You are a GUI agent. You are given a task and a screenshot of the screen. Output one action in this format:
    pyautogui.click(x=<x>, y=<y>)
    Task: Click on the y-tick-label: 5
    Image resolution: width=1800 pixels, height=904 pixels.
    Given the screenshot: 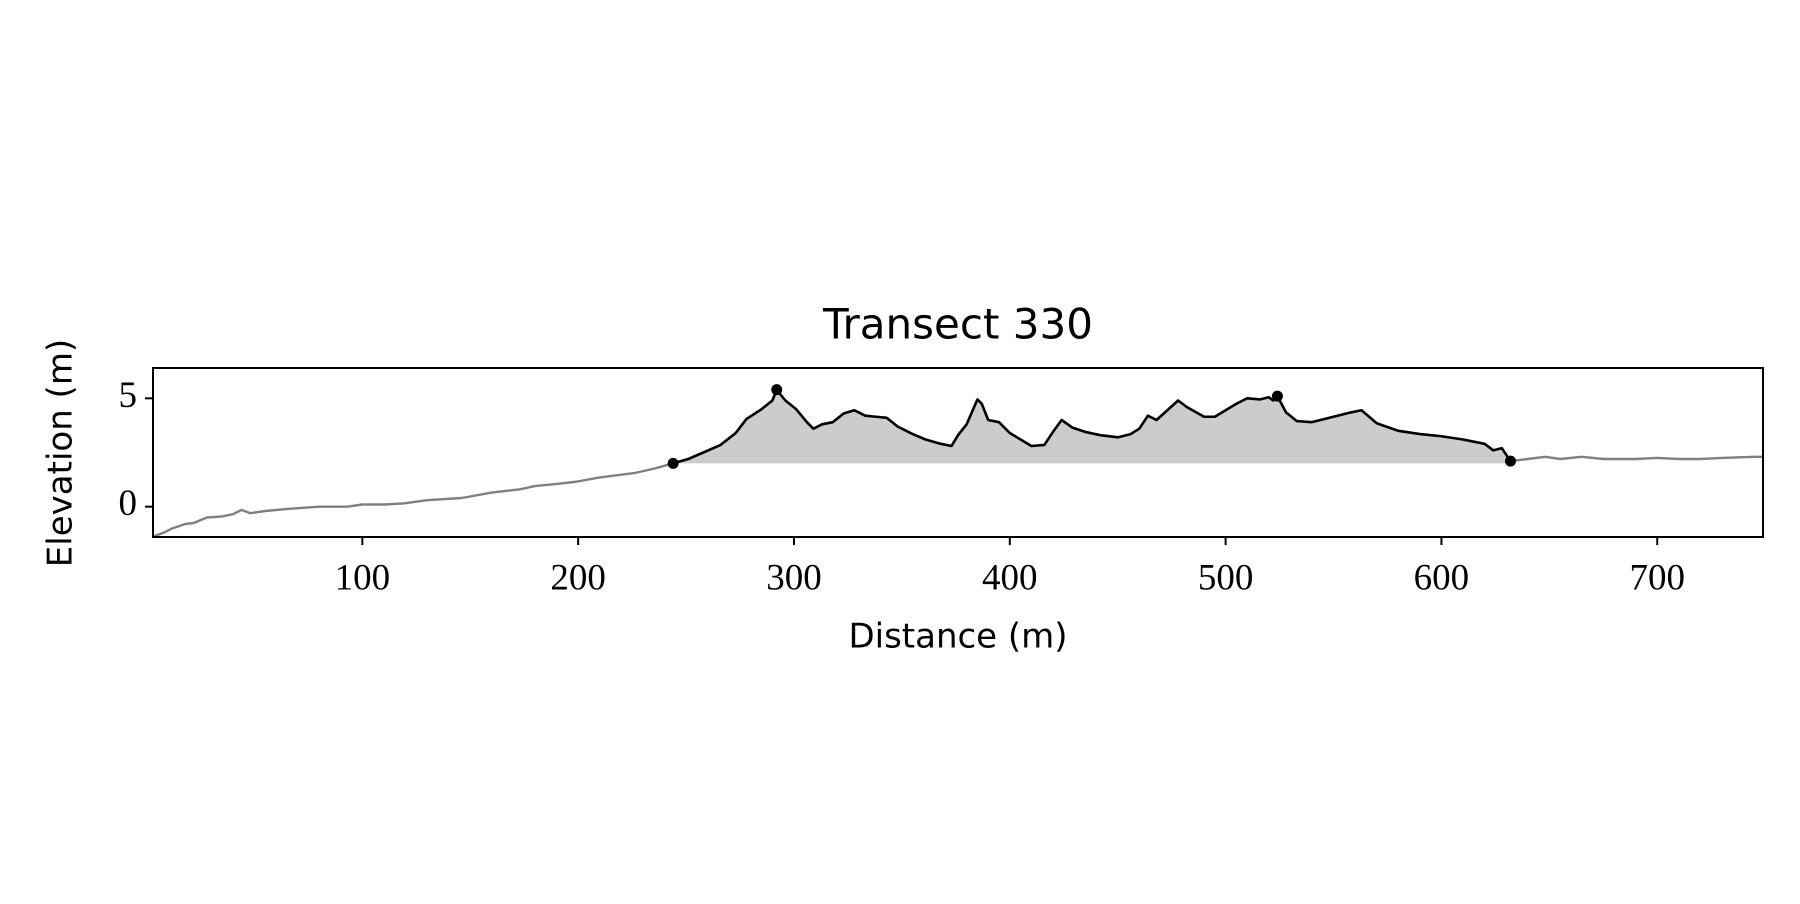 What is the action you would take?
    pyautogui.click(x=128, y=395)
    